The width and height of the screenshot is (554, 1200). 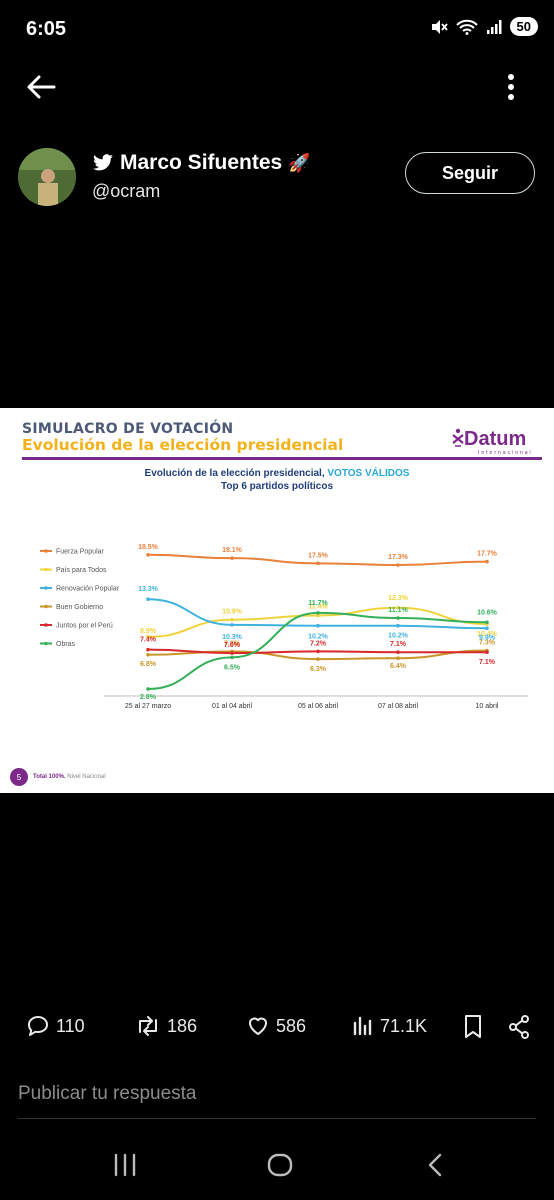 What do you see at coordinates (398, 706) in the screenshot?
I see `x-tick-label: 07 al 08 abril` at bounding box center [398, 706].